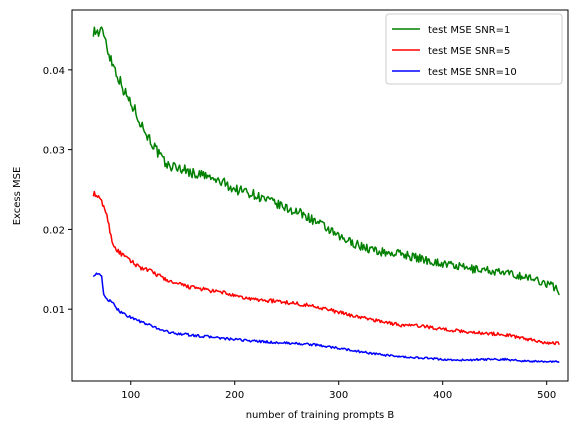  I want to click on y-axis-label: Excess MSE, so click(17, 196).